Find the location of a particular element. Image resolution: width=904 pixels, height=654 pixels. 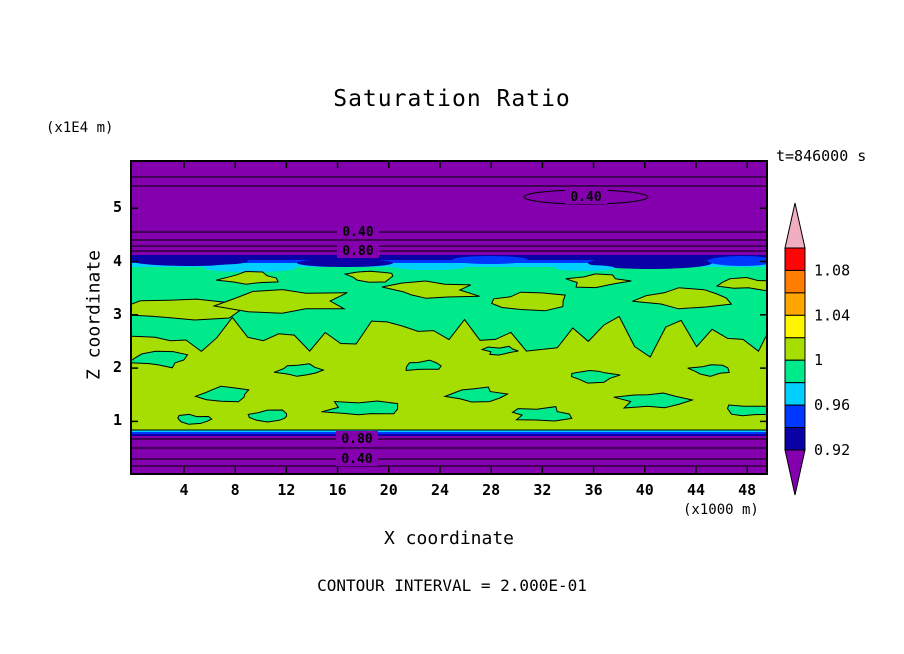

colorbar-label: 0.96 is located at coordinates (832, 405).